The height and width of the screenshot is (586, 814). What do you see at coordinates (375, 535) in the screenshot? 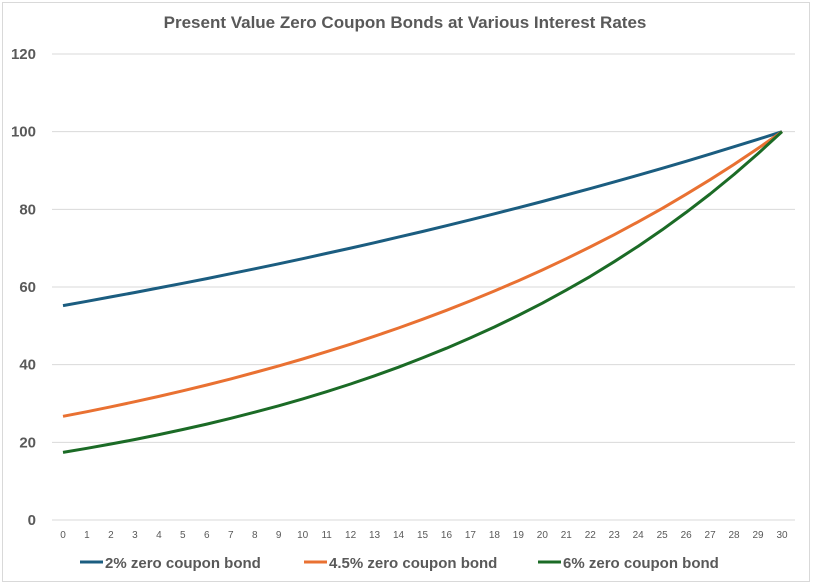
I see `x-tick-label: 13` at bounding box center [375, 535].